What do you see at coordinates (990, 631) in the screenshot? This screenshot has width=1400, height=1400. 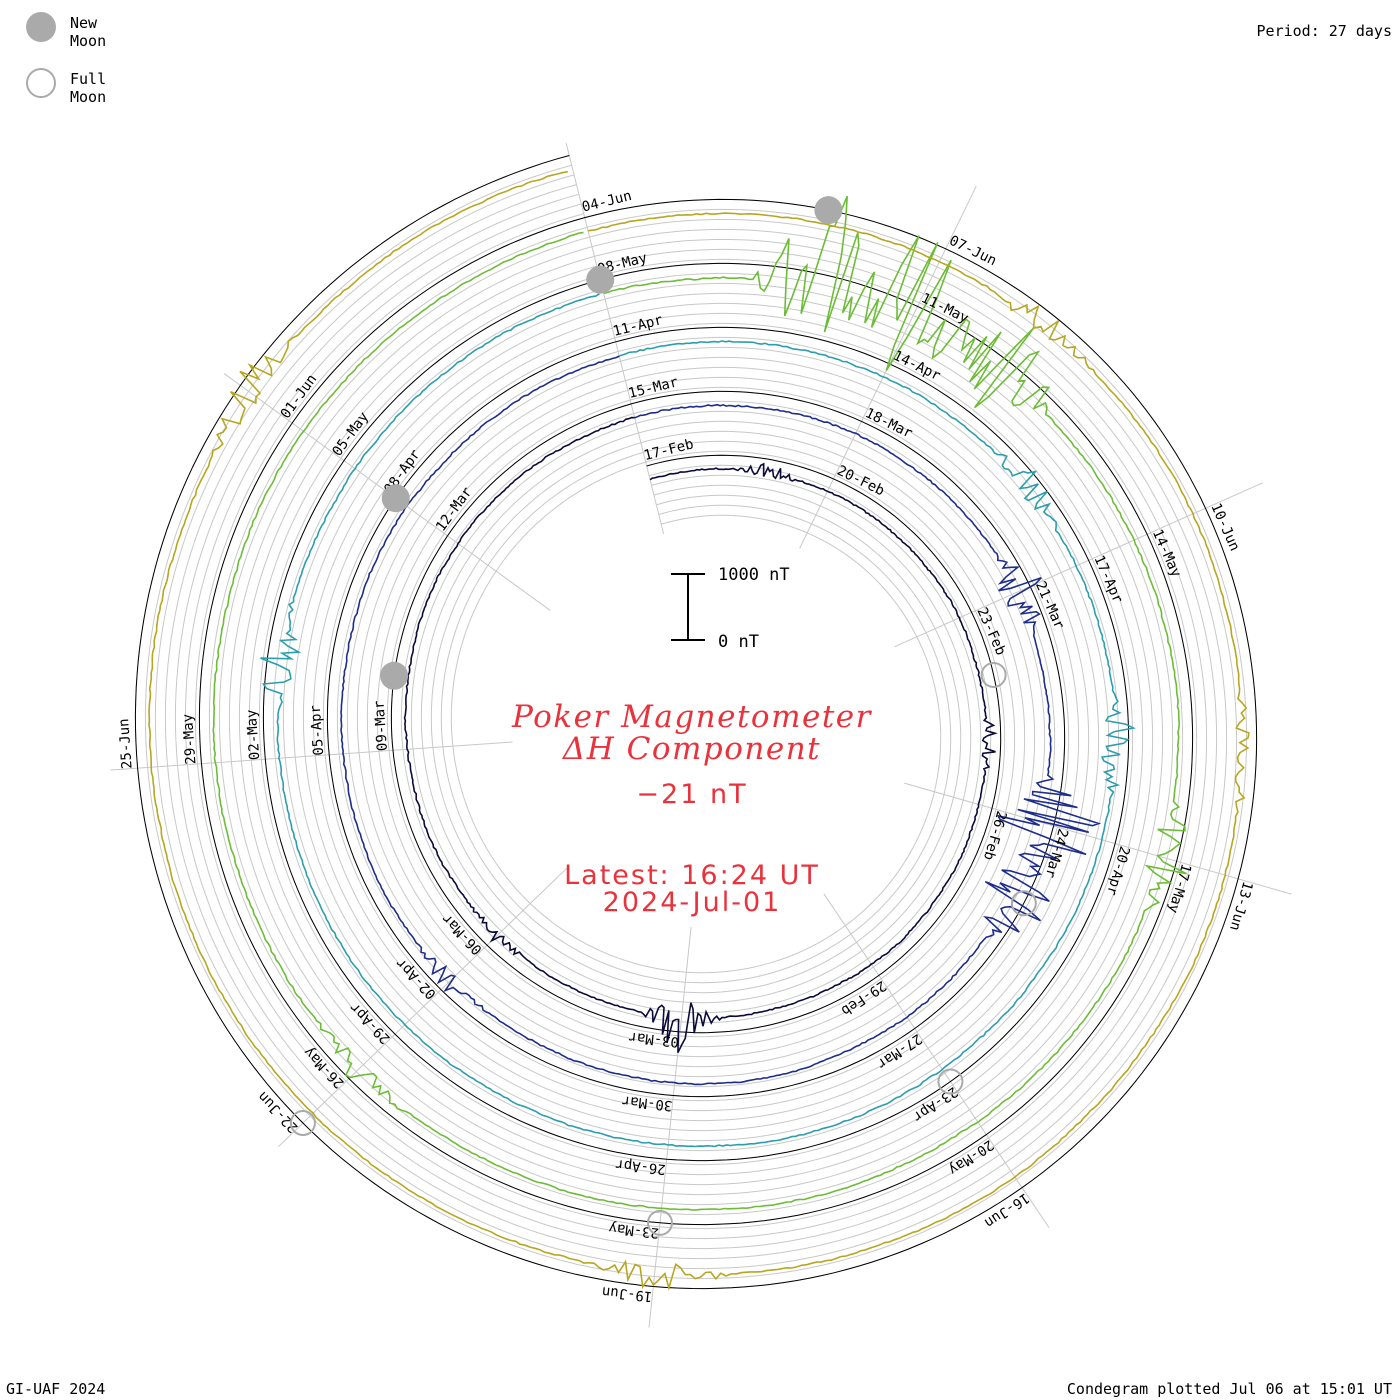 I see `date-label: 23-Feb` at bounding box center [990, 631].